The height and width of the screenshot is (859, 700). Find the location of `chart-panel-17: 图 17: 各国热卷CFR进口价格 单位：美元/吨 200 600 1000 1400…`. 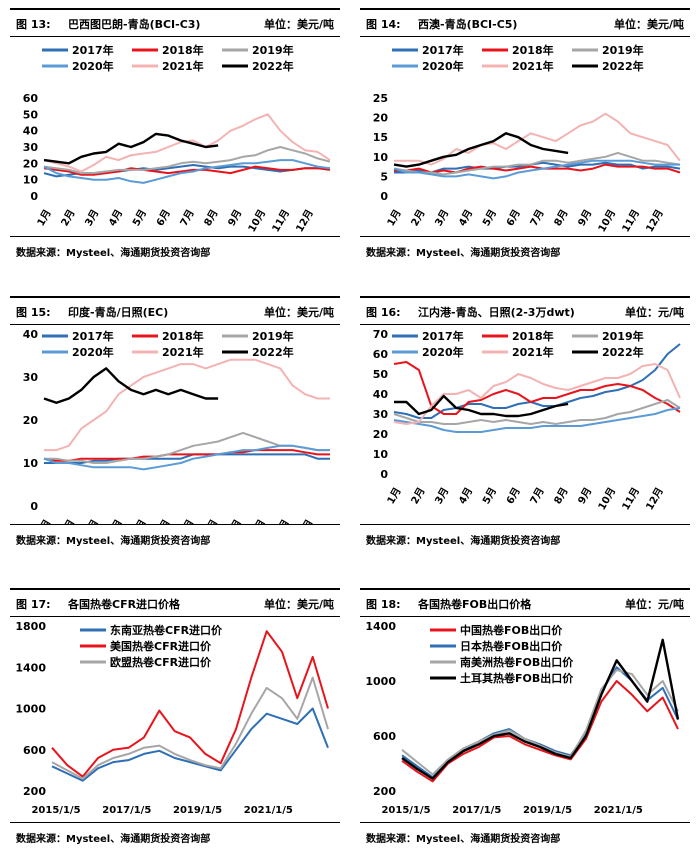

chart-panel-17: 图 17: 各国热卷CFR进口价格 单位：美元/吨 200 600 1000 1400… is located at coordinates (175, 717).